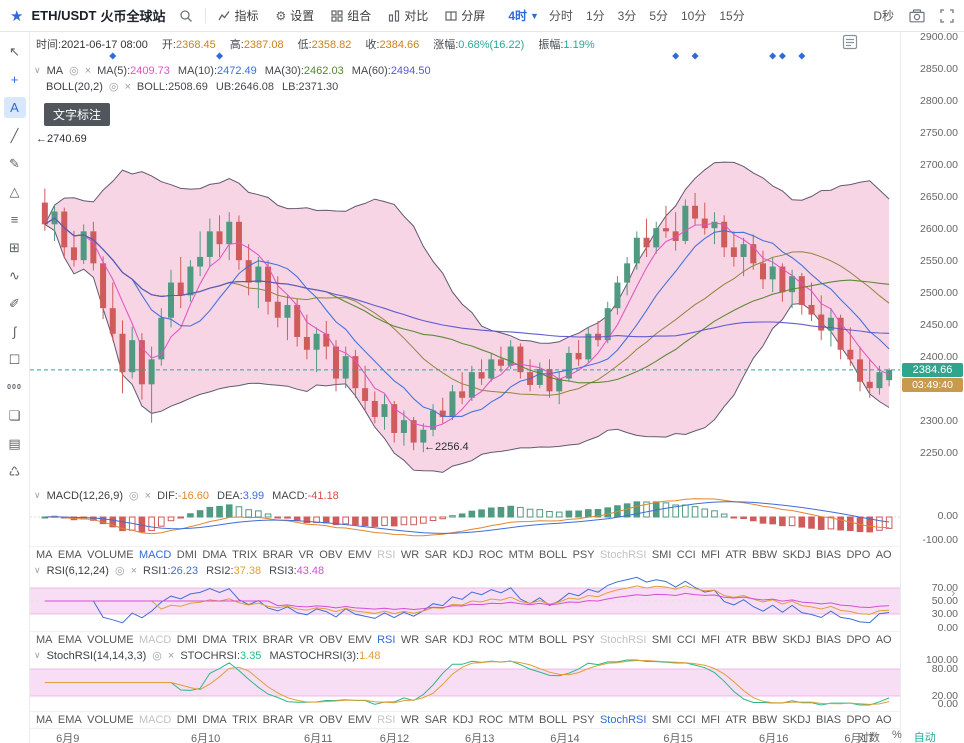  Describe the element at coordinates (14, 191) in the screenshot. I see `shape-tool: △` at that location.